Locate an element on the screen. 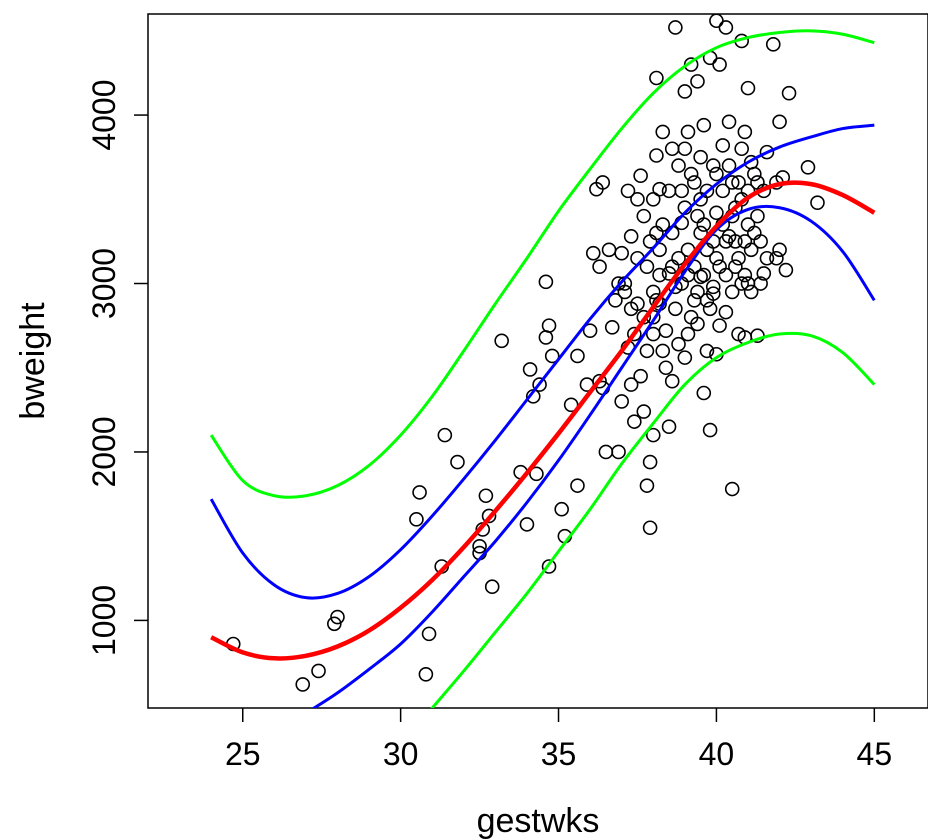 The height and width of the screenshot is (839, 928). x-tick-label: 35 is located at coordinates (559, 754).